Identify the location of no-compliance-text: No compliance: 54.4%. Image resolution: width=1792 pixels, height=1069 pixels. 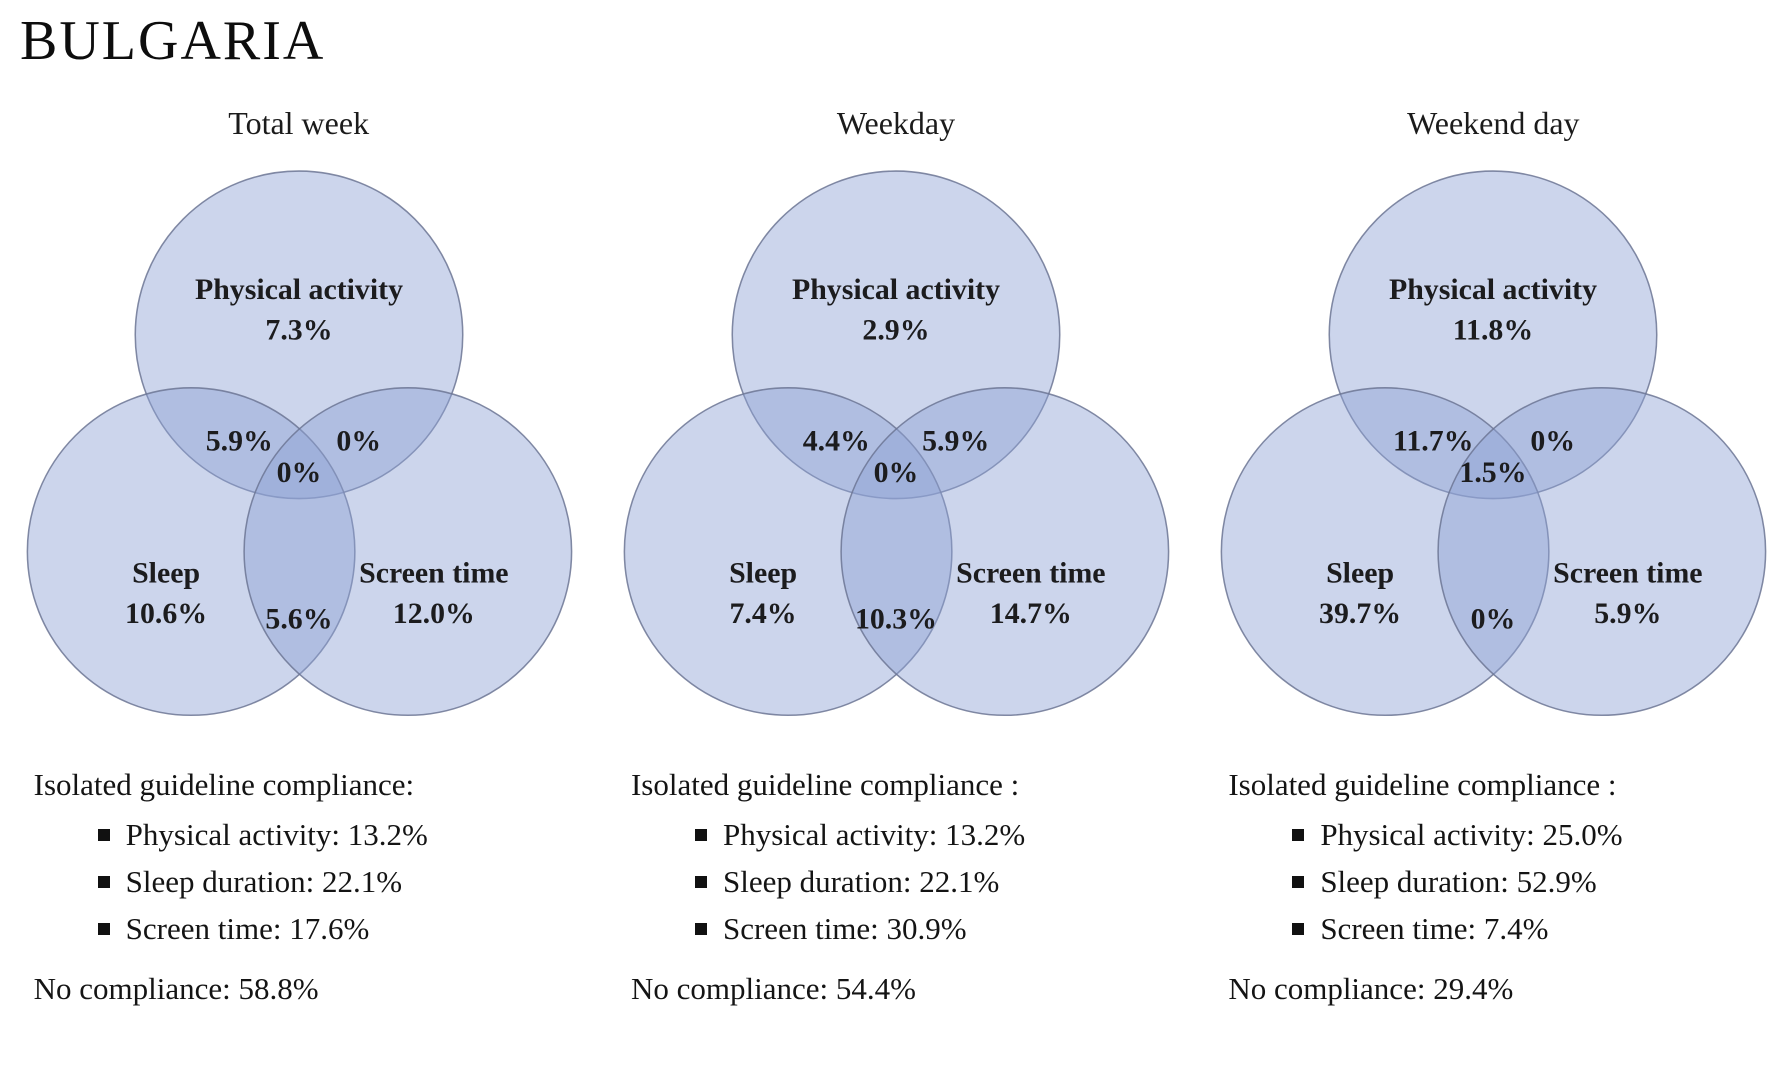
(773, 988).